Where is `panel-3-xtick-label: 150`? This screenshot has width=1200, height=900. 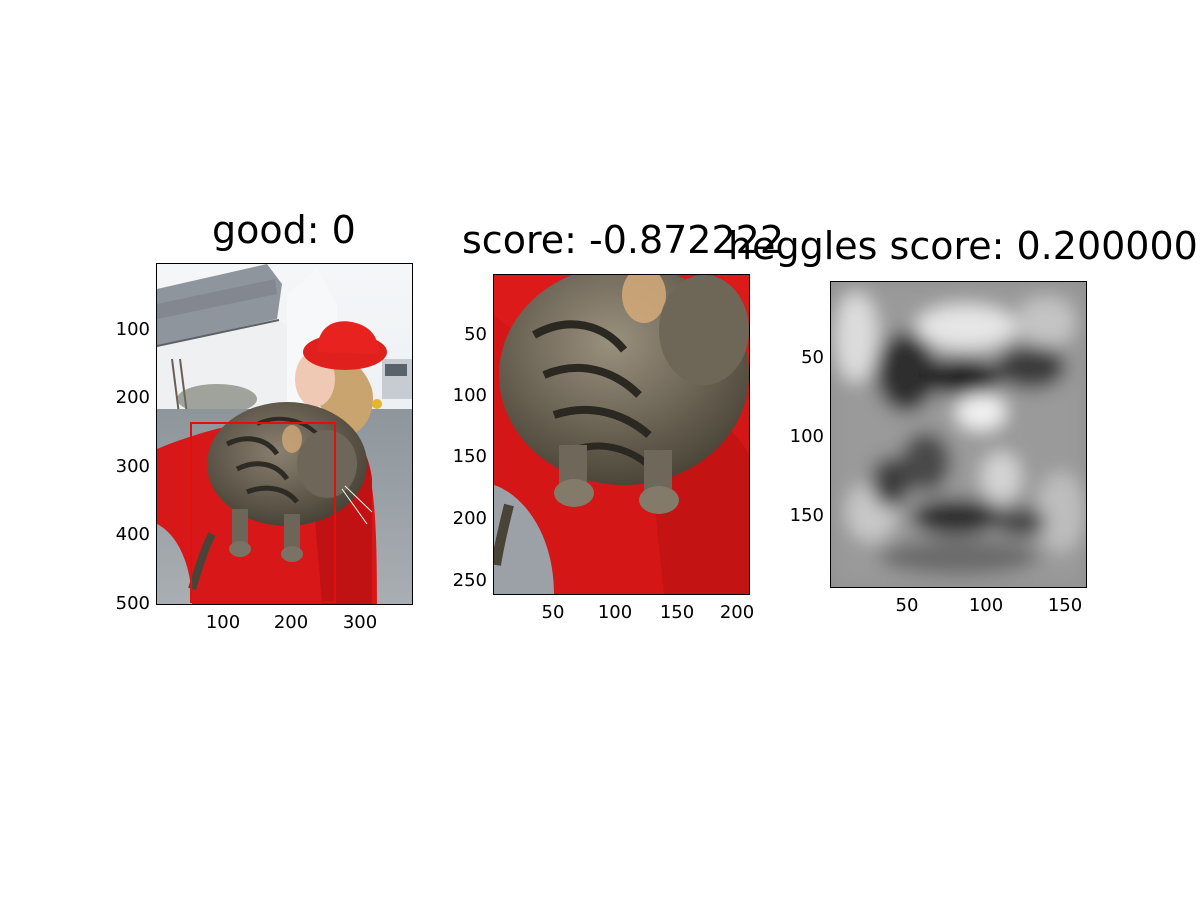 panel-3-xtick-label: 150 is located at coordinates (1065, 605).